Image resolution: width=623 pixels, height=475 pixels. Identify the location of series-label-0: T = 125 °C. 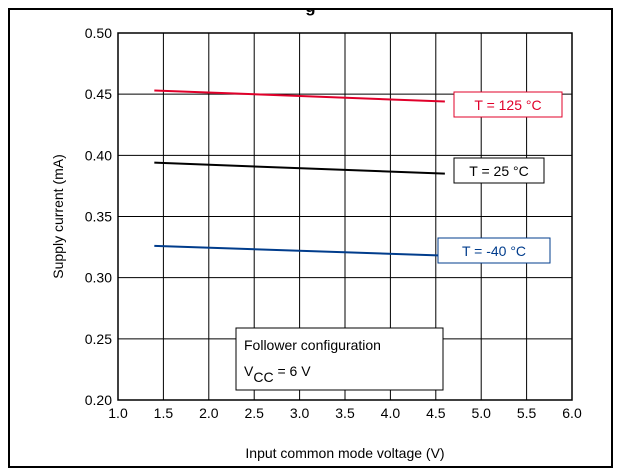
(507, 105).